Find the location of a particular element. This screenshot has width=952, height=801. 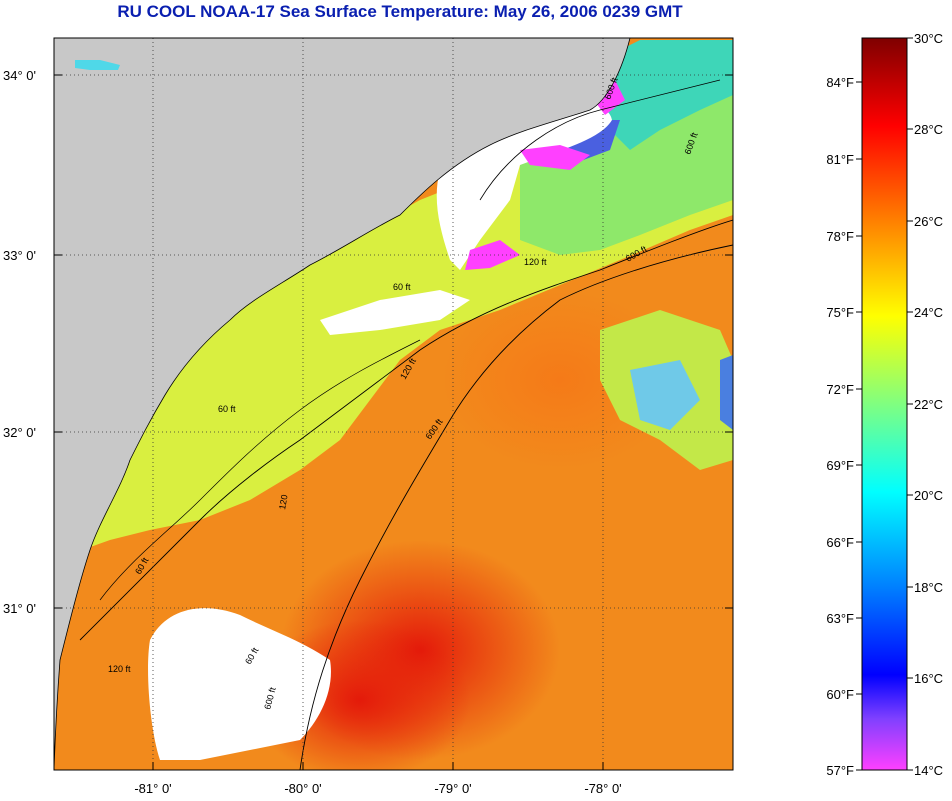

colorbar is located at coordinates (884, 404).